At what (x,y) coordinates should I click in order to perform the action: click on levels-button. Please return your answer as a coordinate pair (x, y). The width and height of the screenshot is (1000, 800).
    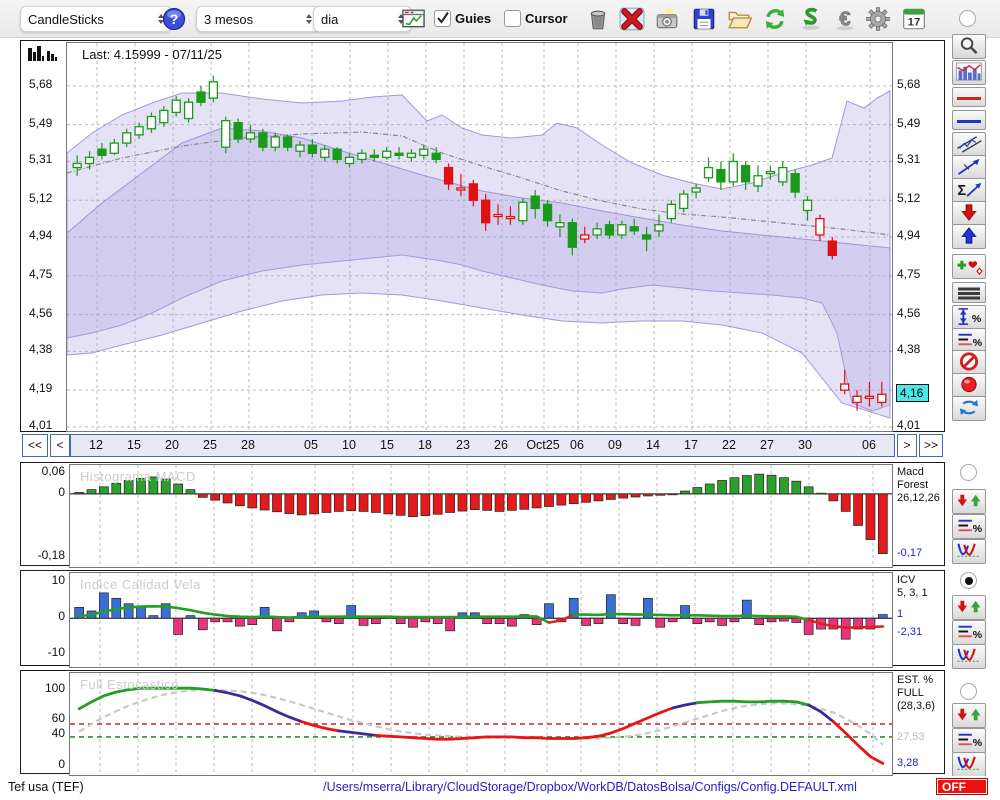
    Looking at the image, I should click on (969, 292).